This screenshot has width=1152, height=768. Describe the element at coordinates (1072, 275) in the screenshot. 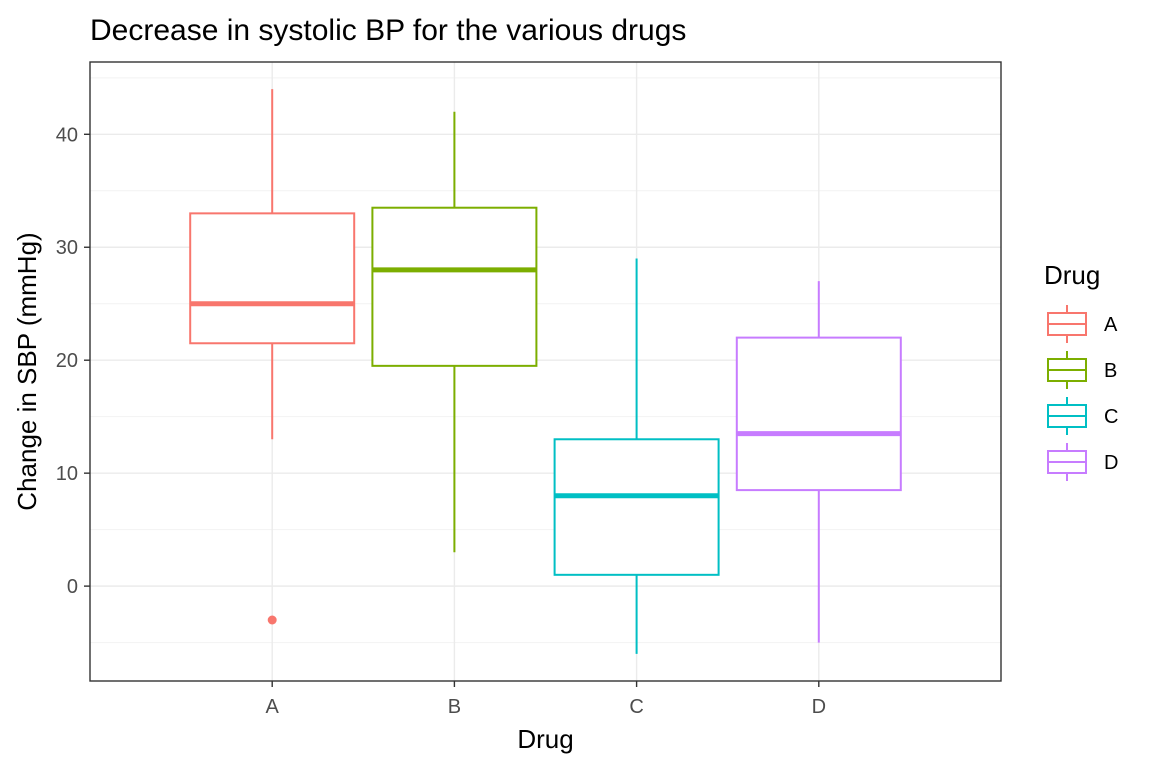

I see `legend-title: Drug` at that location.